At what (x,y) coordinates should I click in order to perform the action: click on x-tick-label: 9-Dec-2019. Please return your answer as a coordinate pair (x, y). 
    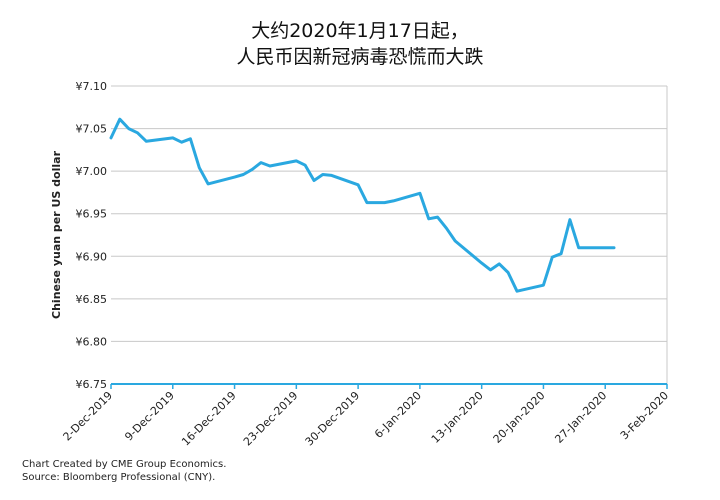
    Looking at the image, I should click on (149, 416).